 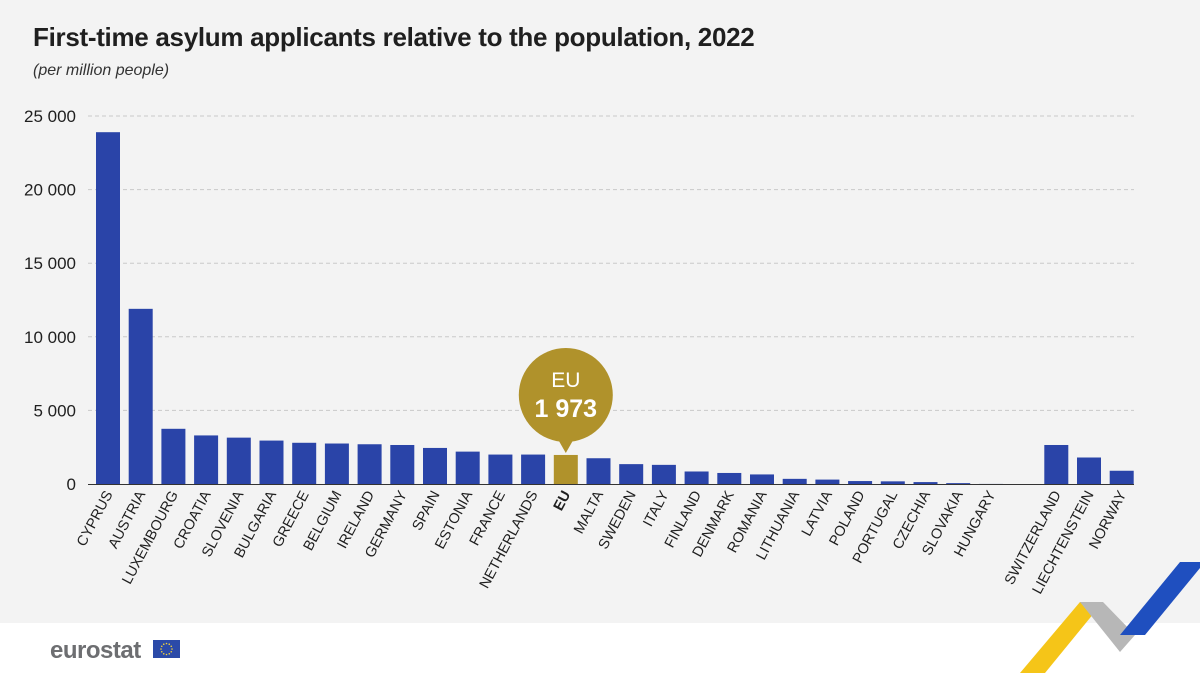 I want to click on bar-estonia, so click(x=467, y=467).